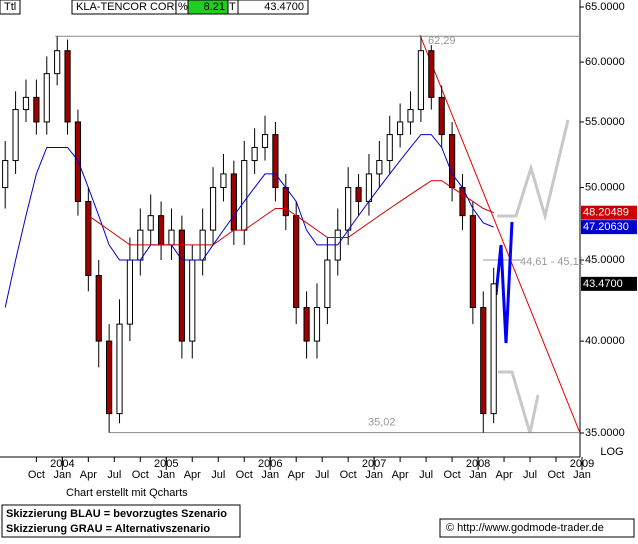 Image resolution: width=638 pixels, height=544 pixels. What do you see at coordinates (442, 41) in the screenshot?
I see `high-annotation: 62,29` at bounding box center [442, 41].